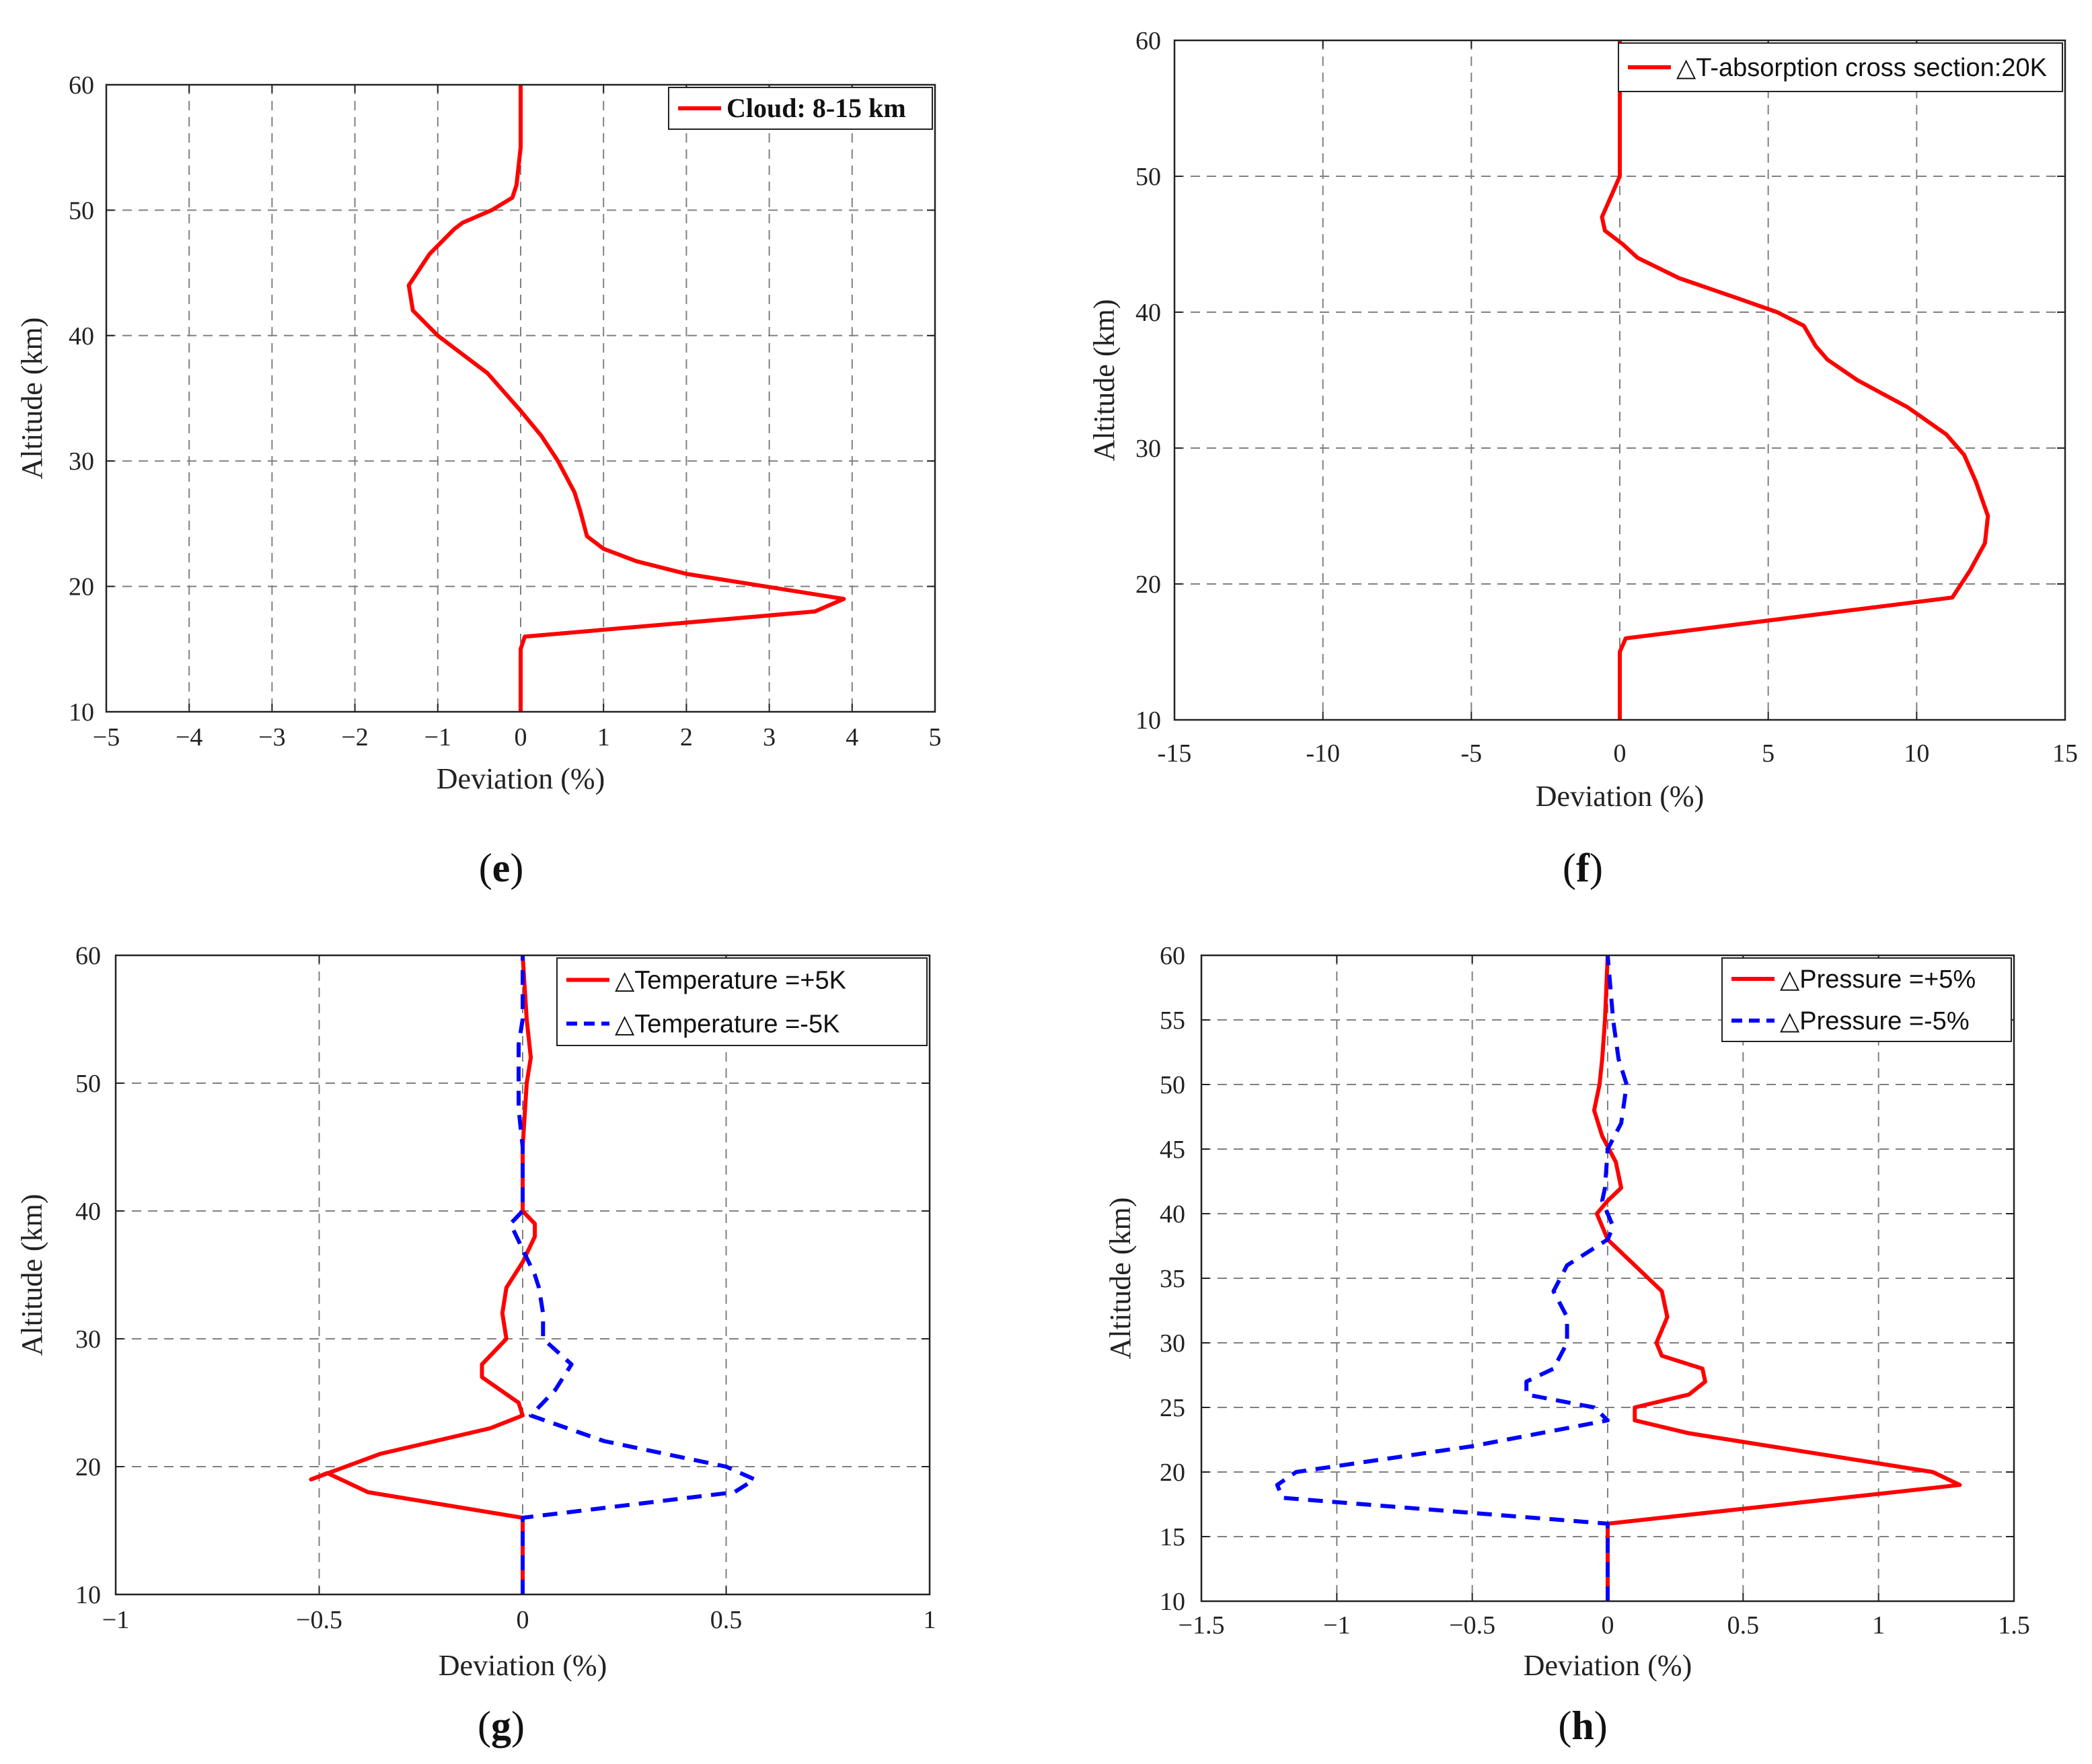 Image resolution: width=2092 pixels, height=1764 pixels. What do you see at coordinates (730, 981) in the screenshot?
I see `legend-entry-label: △Temperature =+5K` at bounding box center [730, 981].